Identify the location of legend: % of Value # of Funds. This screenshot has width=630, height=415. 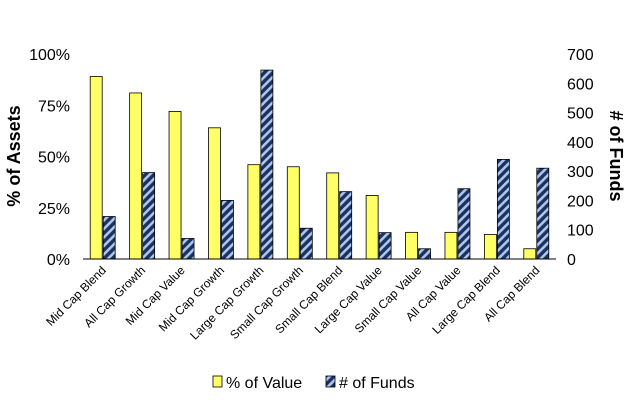
(313, 383).